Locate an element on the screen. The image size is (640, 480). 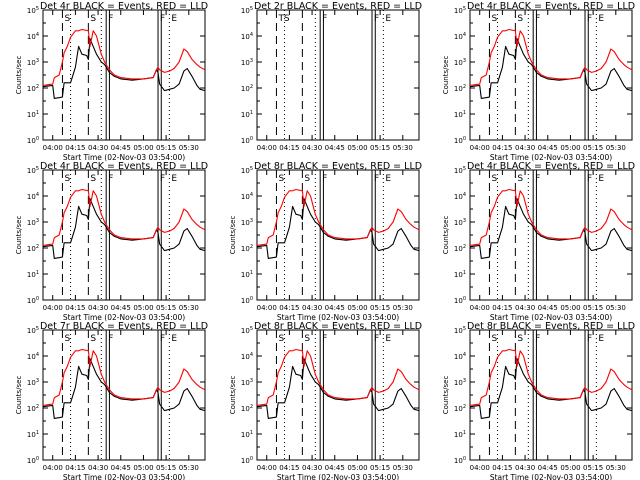
y-tick-label: 10⁵ is located at coordinates (460, 170).